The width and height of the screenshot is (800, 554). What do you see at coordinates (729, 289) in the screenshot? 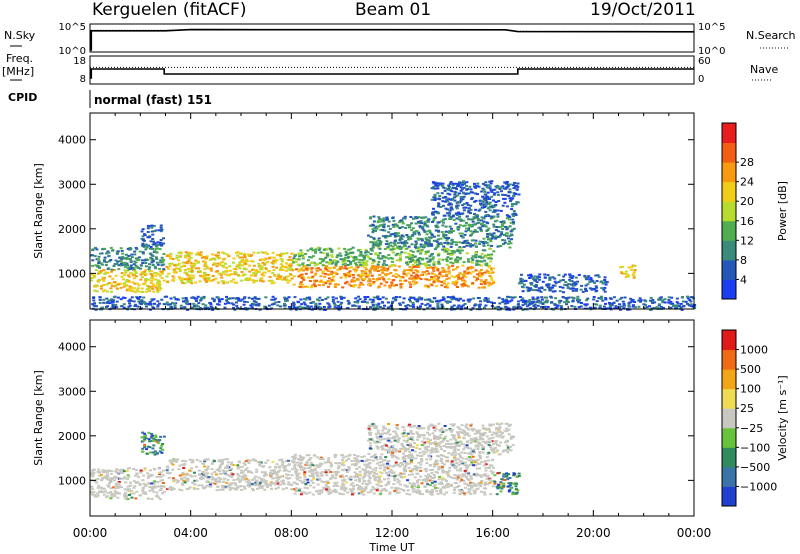
I see `power-colorbar-cell` at bounding box center [729, 289].